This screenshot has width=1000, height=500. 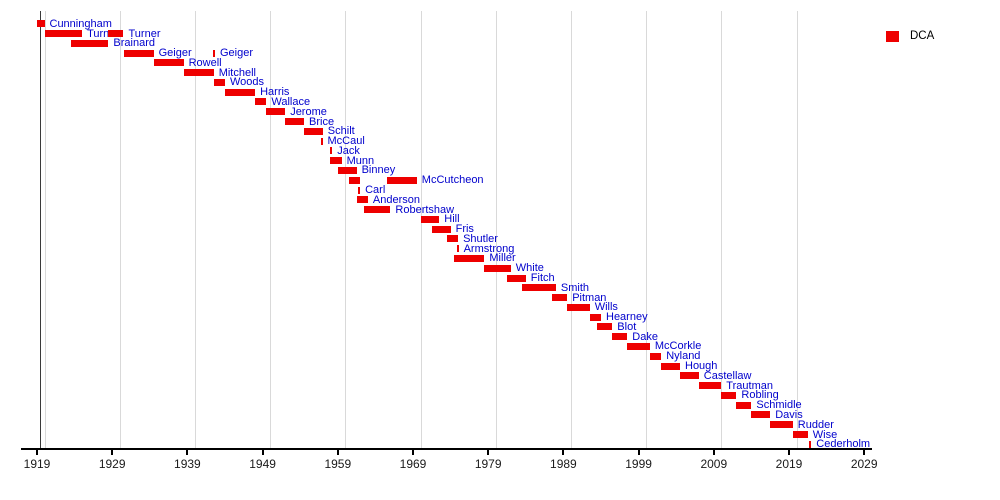 What do you see at coordinates (638, 346) in the screenshot?
I see `bar-mccorkle` at bounding box center [638, 346].